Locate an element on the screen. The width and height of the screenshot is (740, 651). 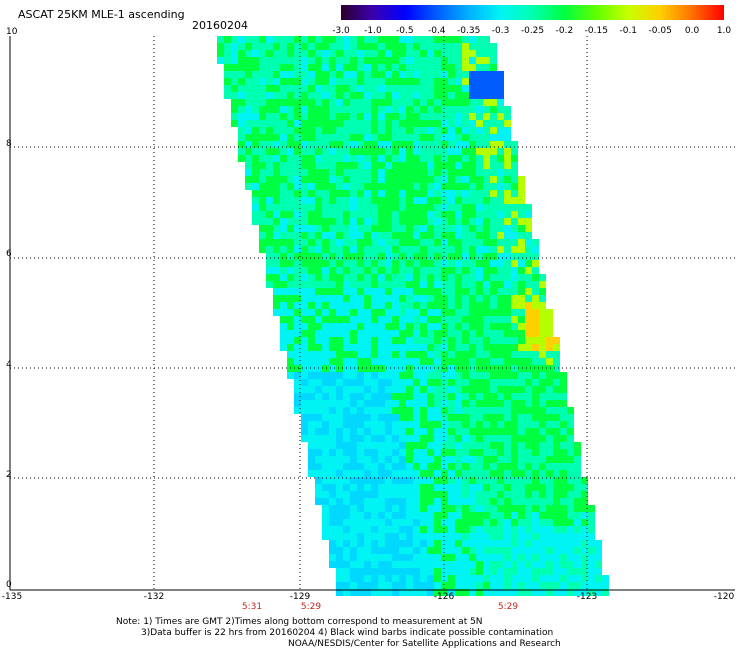
time-label: 5:31 is located at coordinates (252, 607).